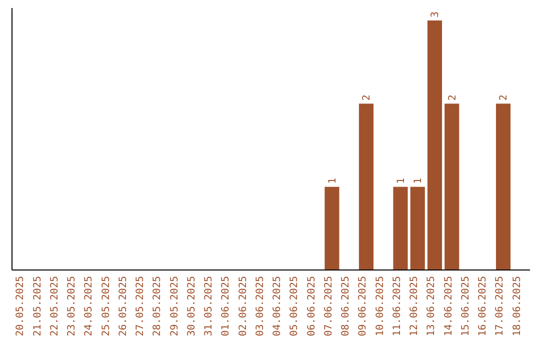  Describe the element at coordinates (466, 306) in the screenshot. I see `x-tick-label: 15.06.2025` at that location.